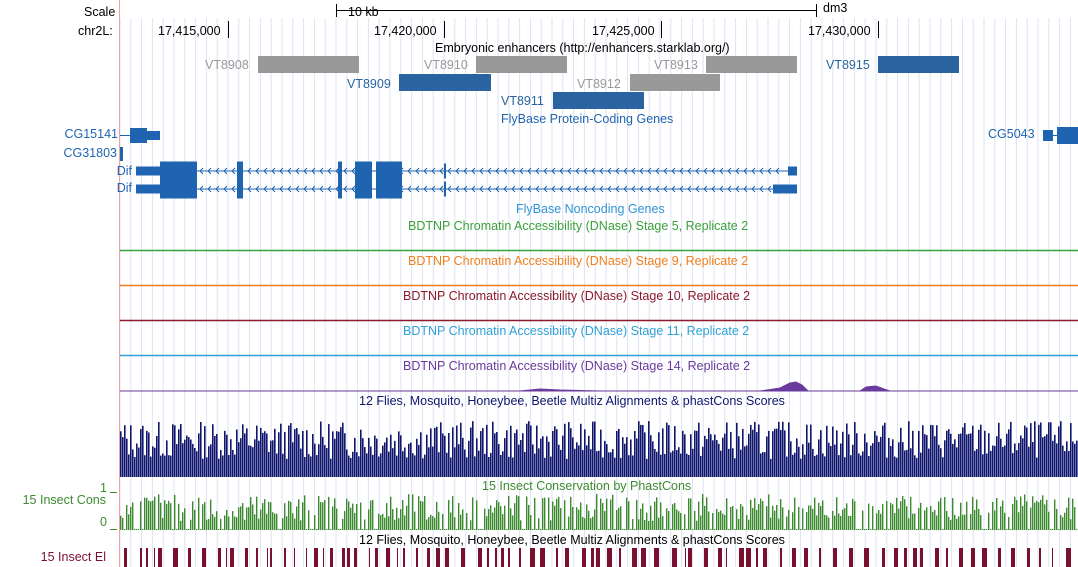  I want to click on cons-y-min: 0, so click(103, 522).